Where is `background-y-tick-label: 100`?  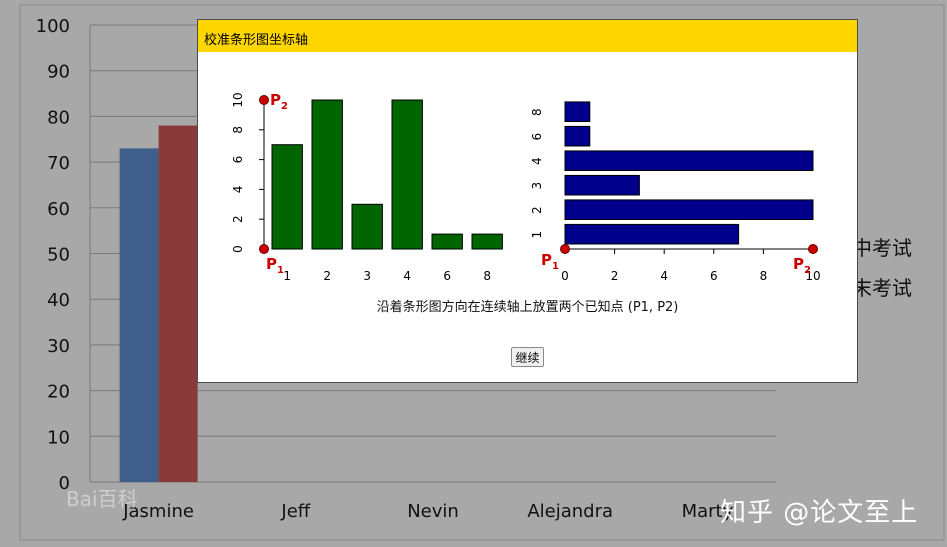 background-y-tick-label: 100 is located at coordinates (53, 26).